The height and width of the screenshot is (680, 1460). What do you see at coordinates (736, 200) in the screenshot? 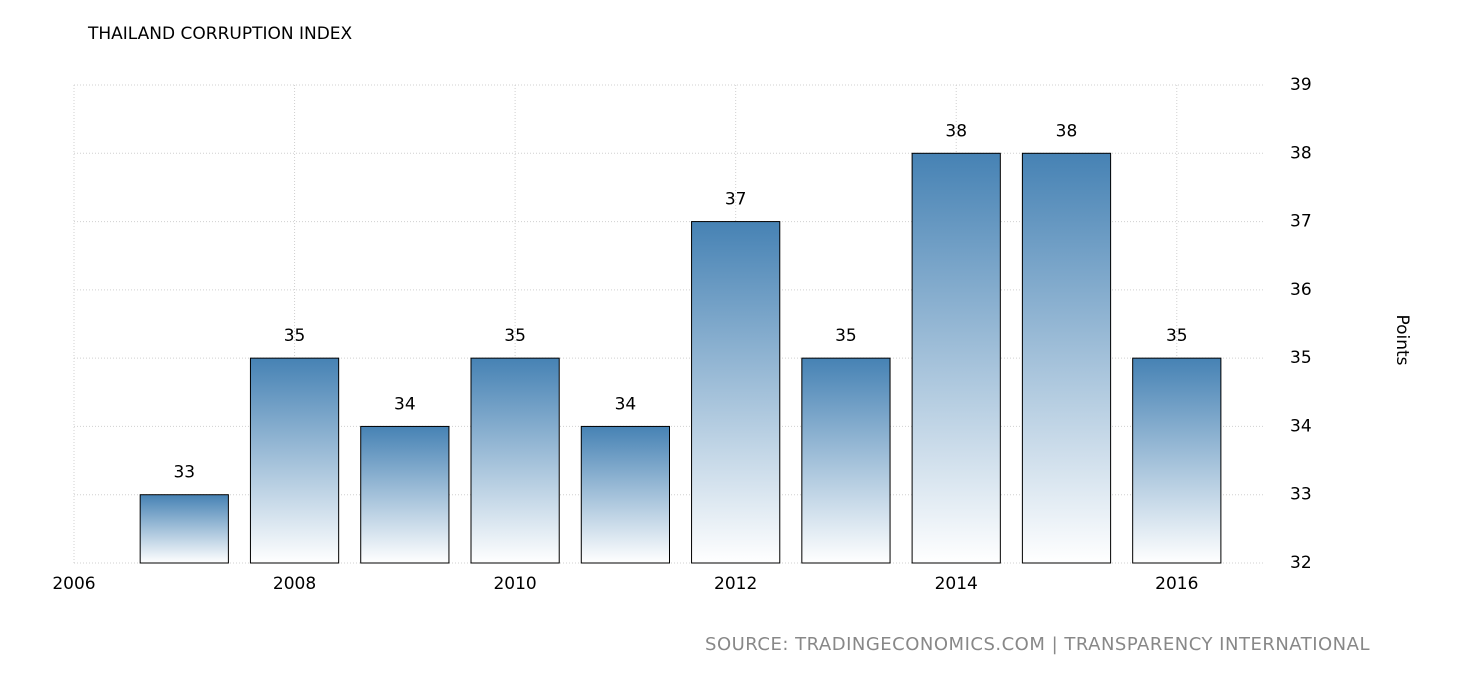
I see `value-label: 37` at bounding box center [736, 200].